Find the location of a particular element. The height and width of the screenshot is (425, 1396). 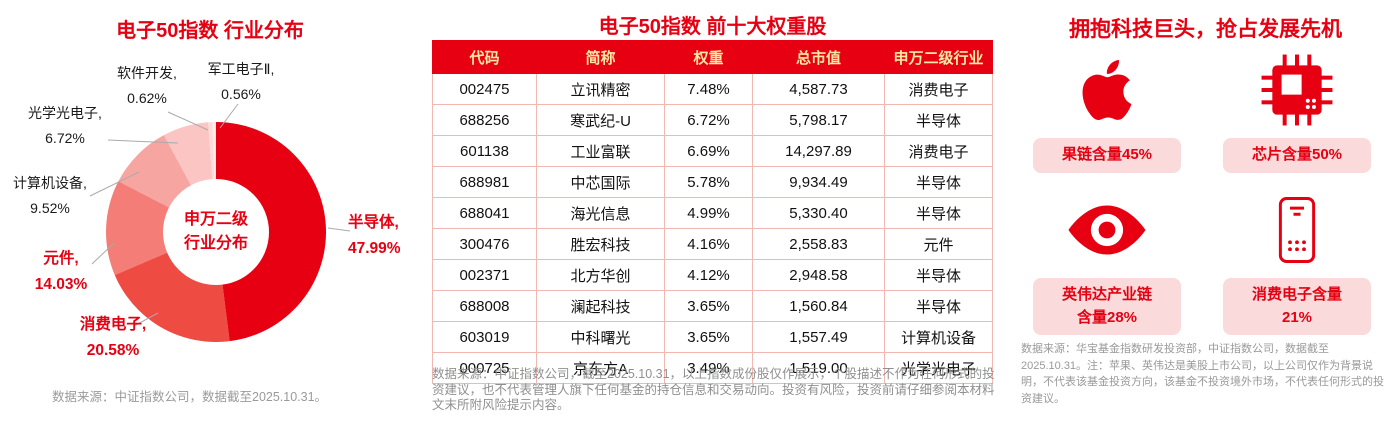

table-cell: 海光信息 is located at coordinates (600, 213).